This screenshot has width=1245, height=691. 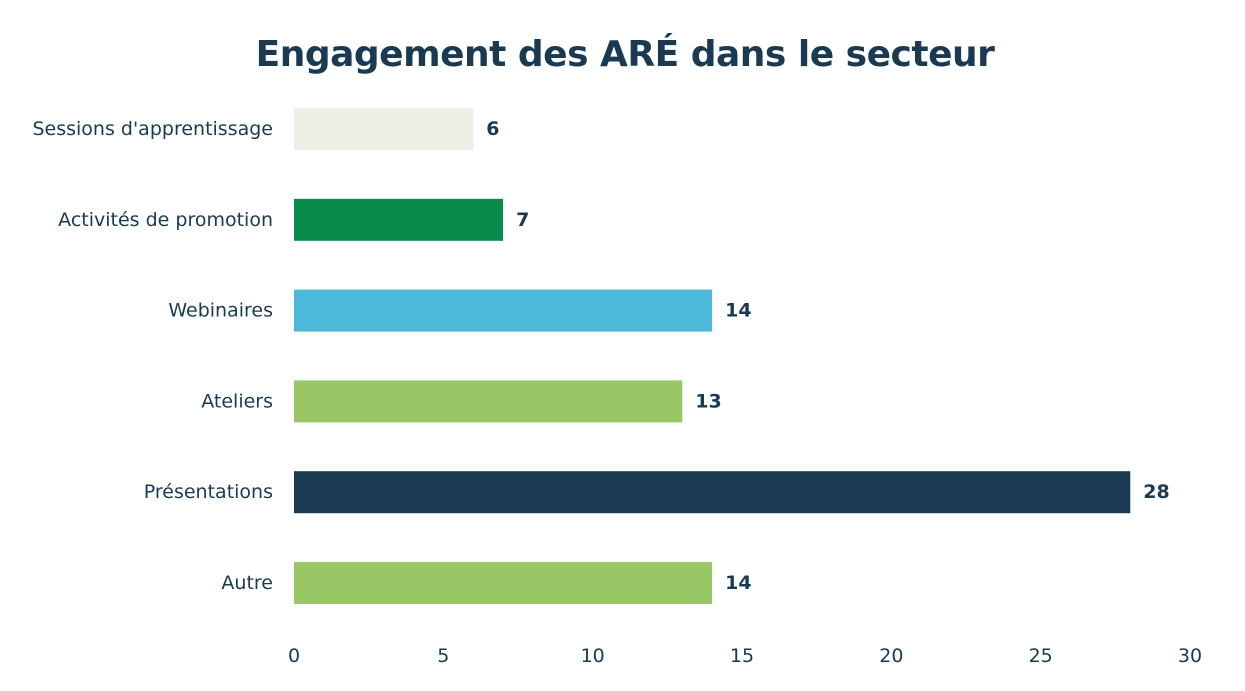 I want to click on x-tick-label-20: 20, so click(x=891, y=656).